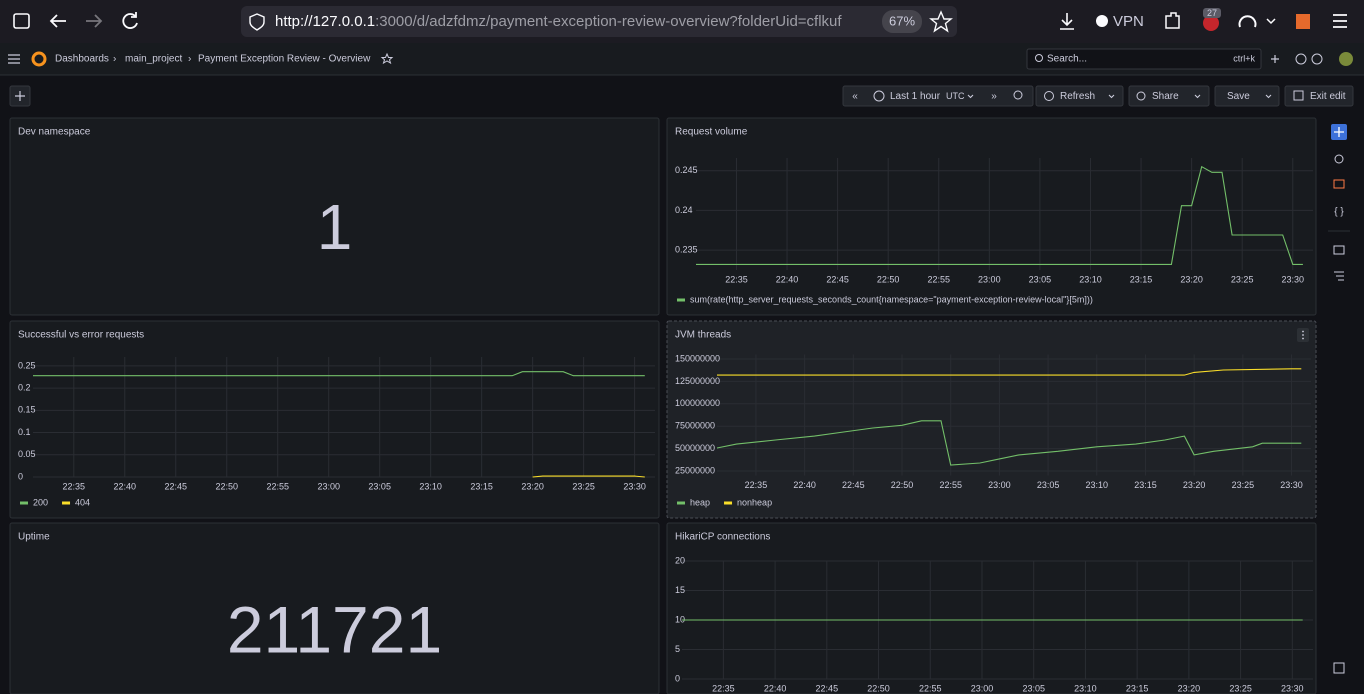 The image size is (1364, 694). What do you see at coordinates (335, 227) in the screenshot?
I see `stat-value: 1` at bounding box center [335, 227].